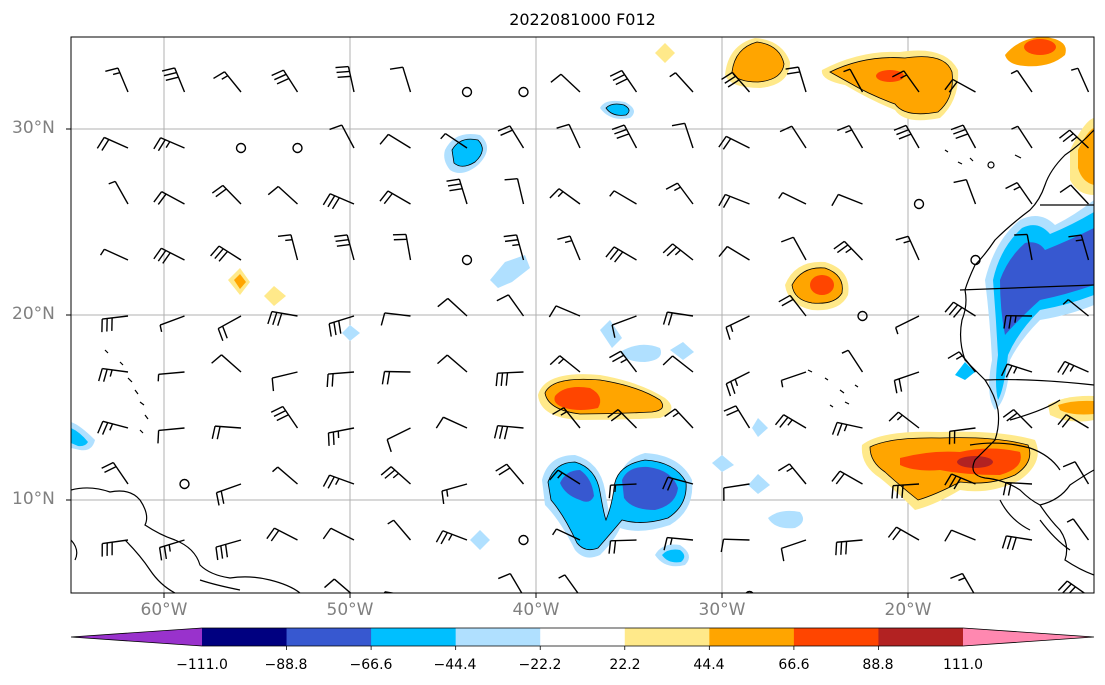  What do you see at coordinates (625, 665) in the screenshot?
I see `cb-label: 22.2` at bounding box center [625, 665].